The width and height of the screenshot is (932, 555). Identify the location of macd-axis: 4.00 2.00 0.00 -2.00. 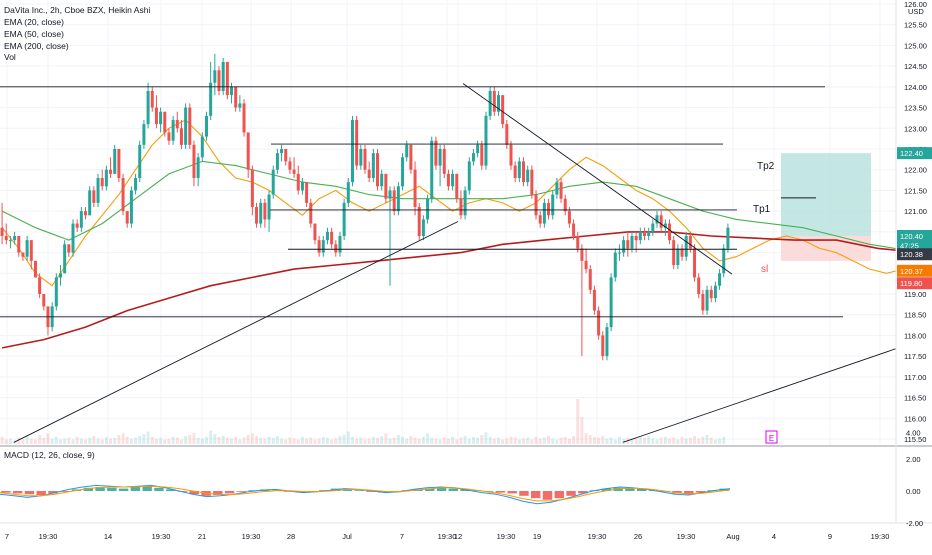
(914, 479).